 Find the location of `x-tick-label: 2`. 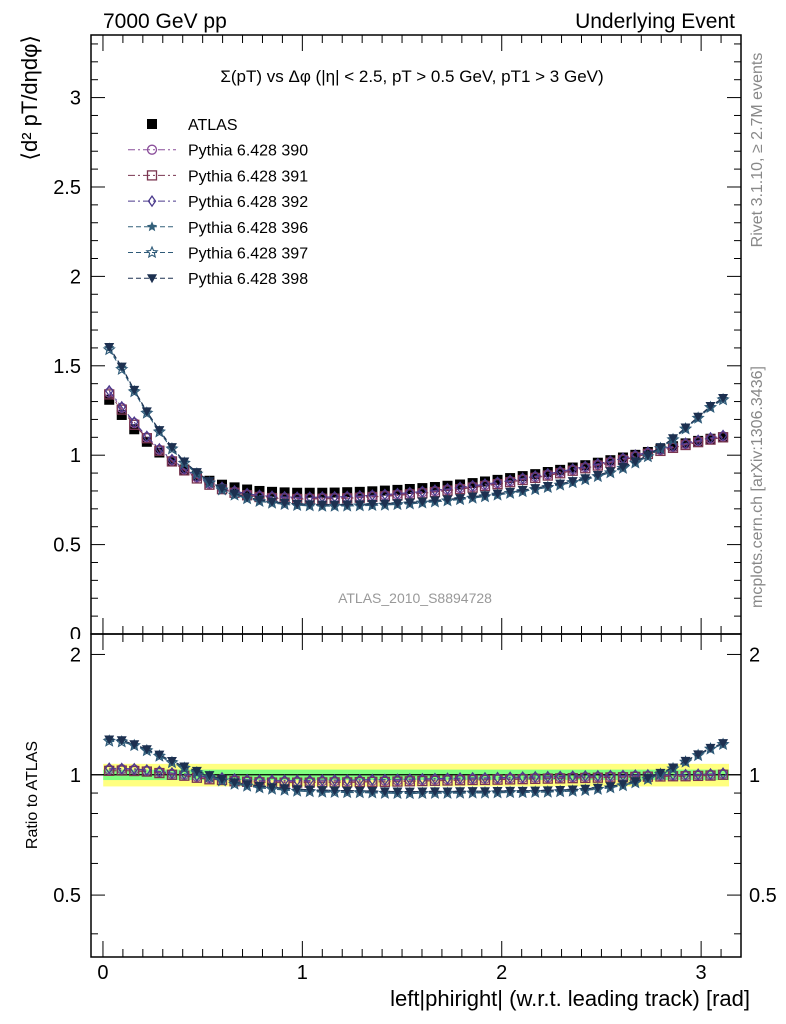

x-tick-label: 2 is located at coordinates (501, 973).